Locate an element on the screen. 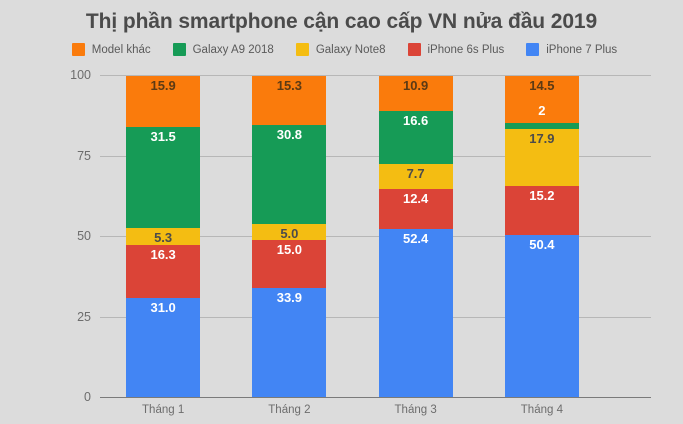 The width and height of the screenshot is (683, 424). bar-value-label: 31.0 is located at coordinates (163, 307).